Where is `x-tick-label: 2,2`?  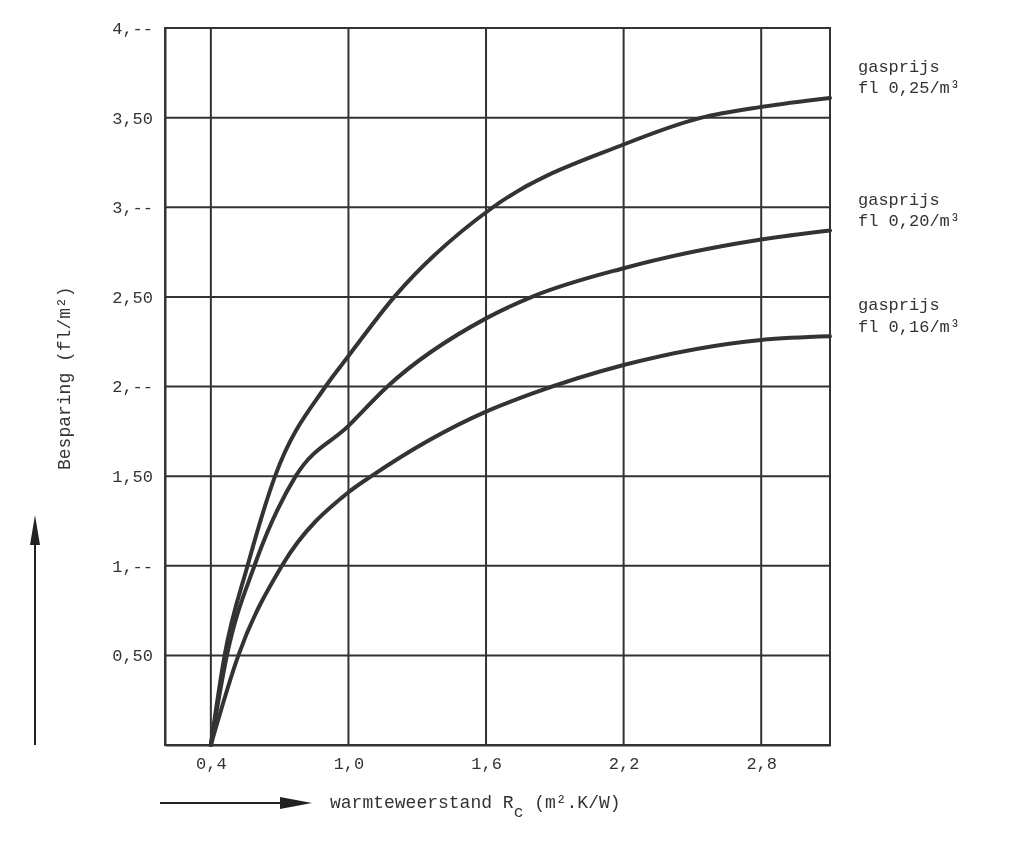 x-tick-label: 2,2 is located at coordinates (624, 765).